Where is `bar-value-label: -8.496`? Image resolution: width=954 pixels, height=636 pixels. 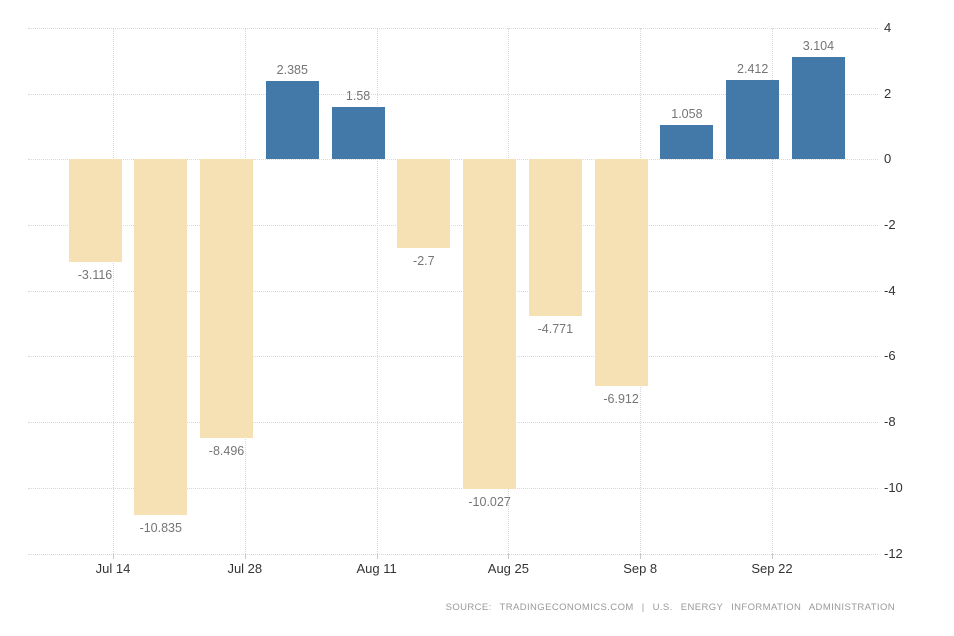 bar-value-label: -8.496 is located at coordinates (226, 451).